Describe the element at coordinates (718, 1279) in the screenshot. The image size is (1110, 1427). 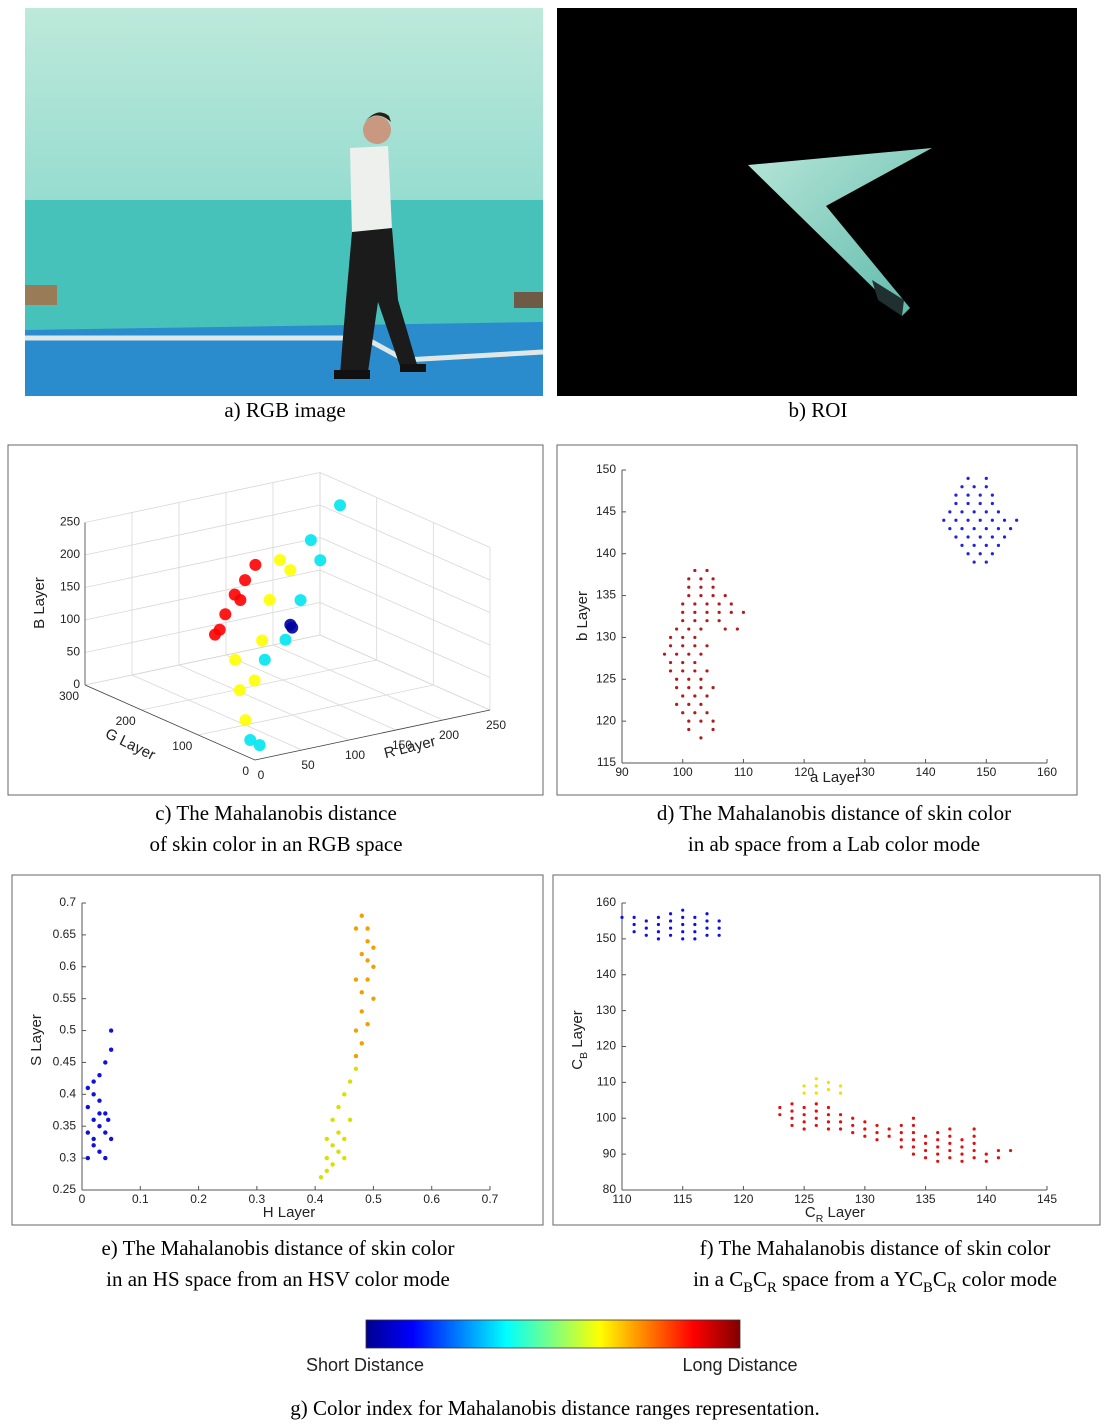
I see `caption-part: in a C` at that location.